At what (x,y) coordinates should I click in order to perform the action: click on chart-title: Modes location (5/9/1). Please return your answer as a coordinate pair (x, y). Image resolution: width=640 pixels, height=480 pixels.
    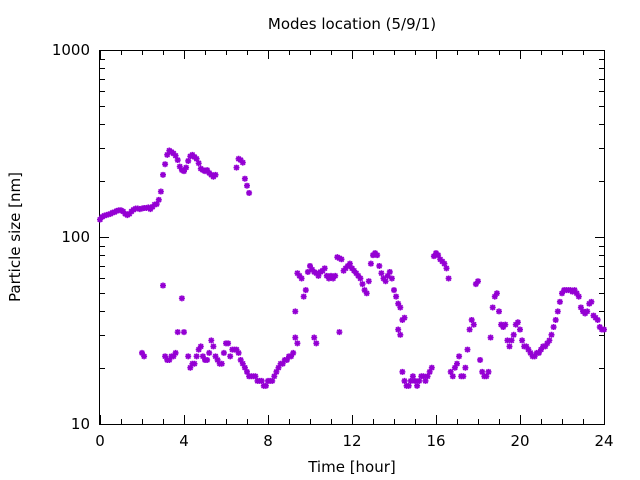
    Looking at the image, I should click on (352, 24).